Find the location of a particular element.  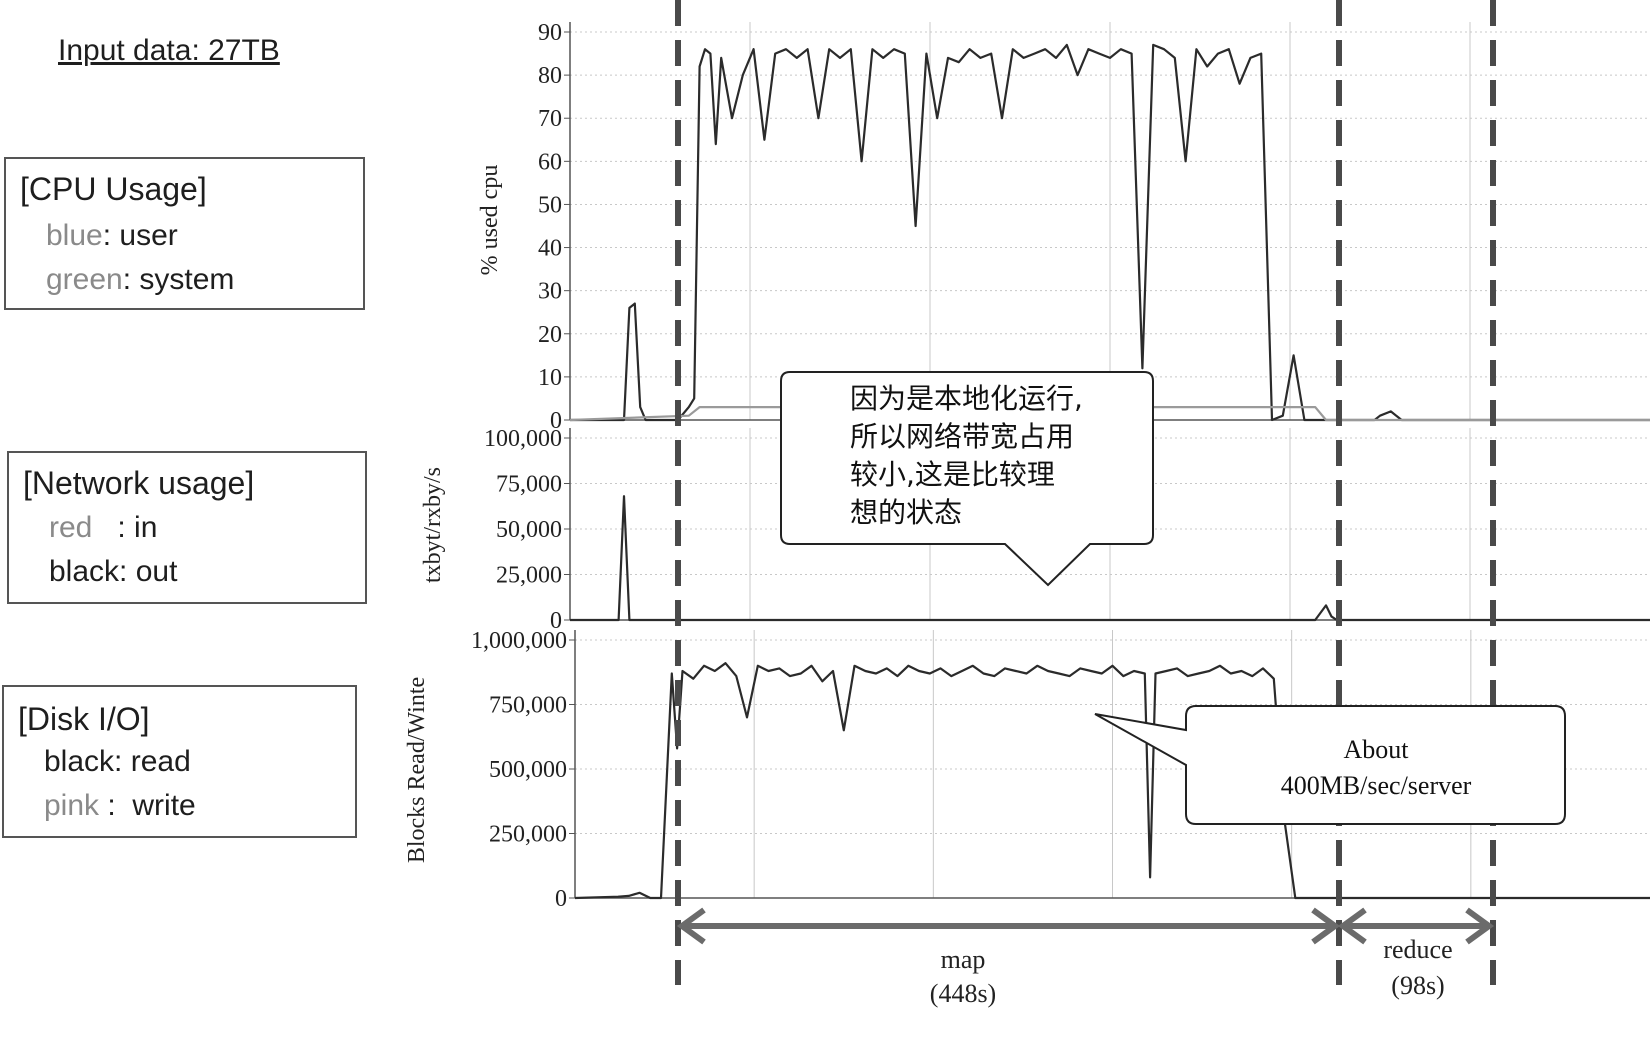

cpu-legend-user: blue: user is located at coordinates (112, 235).